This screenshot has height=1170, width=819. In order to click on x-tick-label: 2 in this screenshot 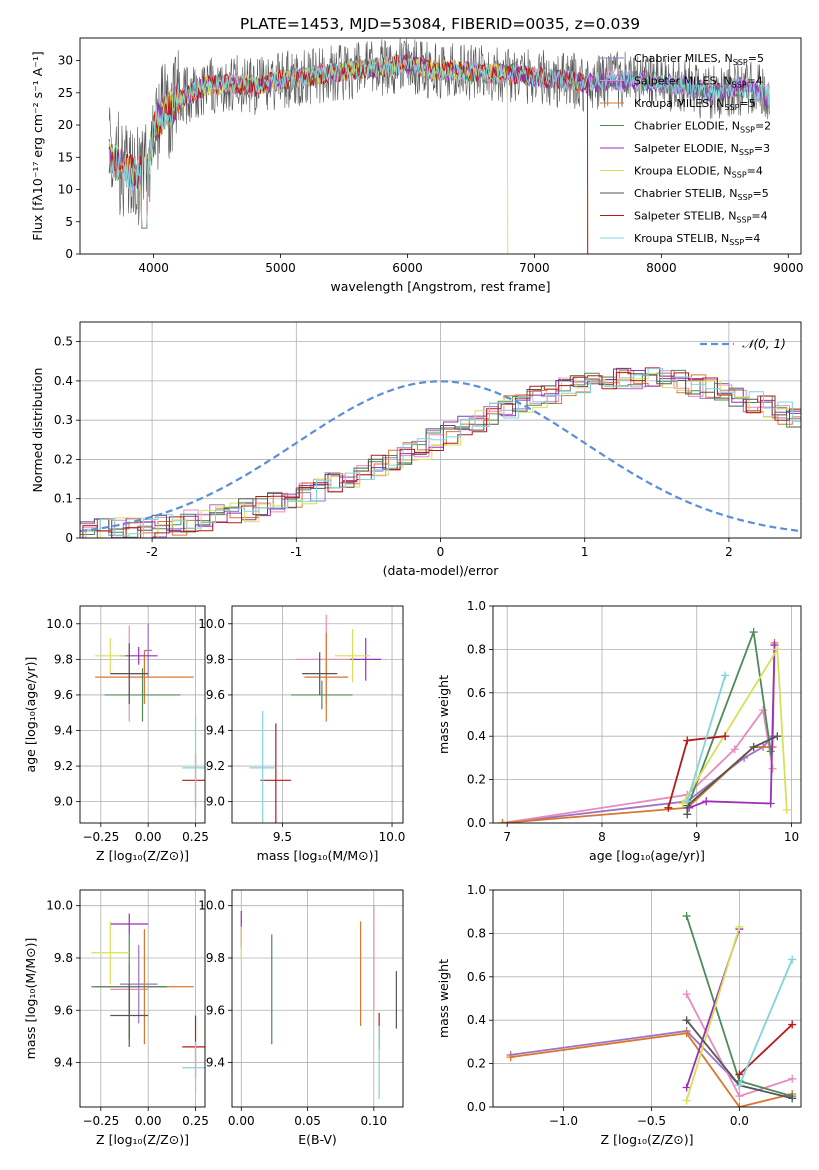, I will do `click(729, 552)`.